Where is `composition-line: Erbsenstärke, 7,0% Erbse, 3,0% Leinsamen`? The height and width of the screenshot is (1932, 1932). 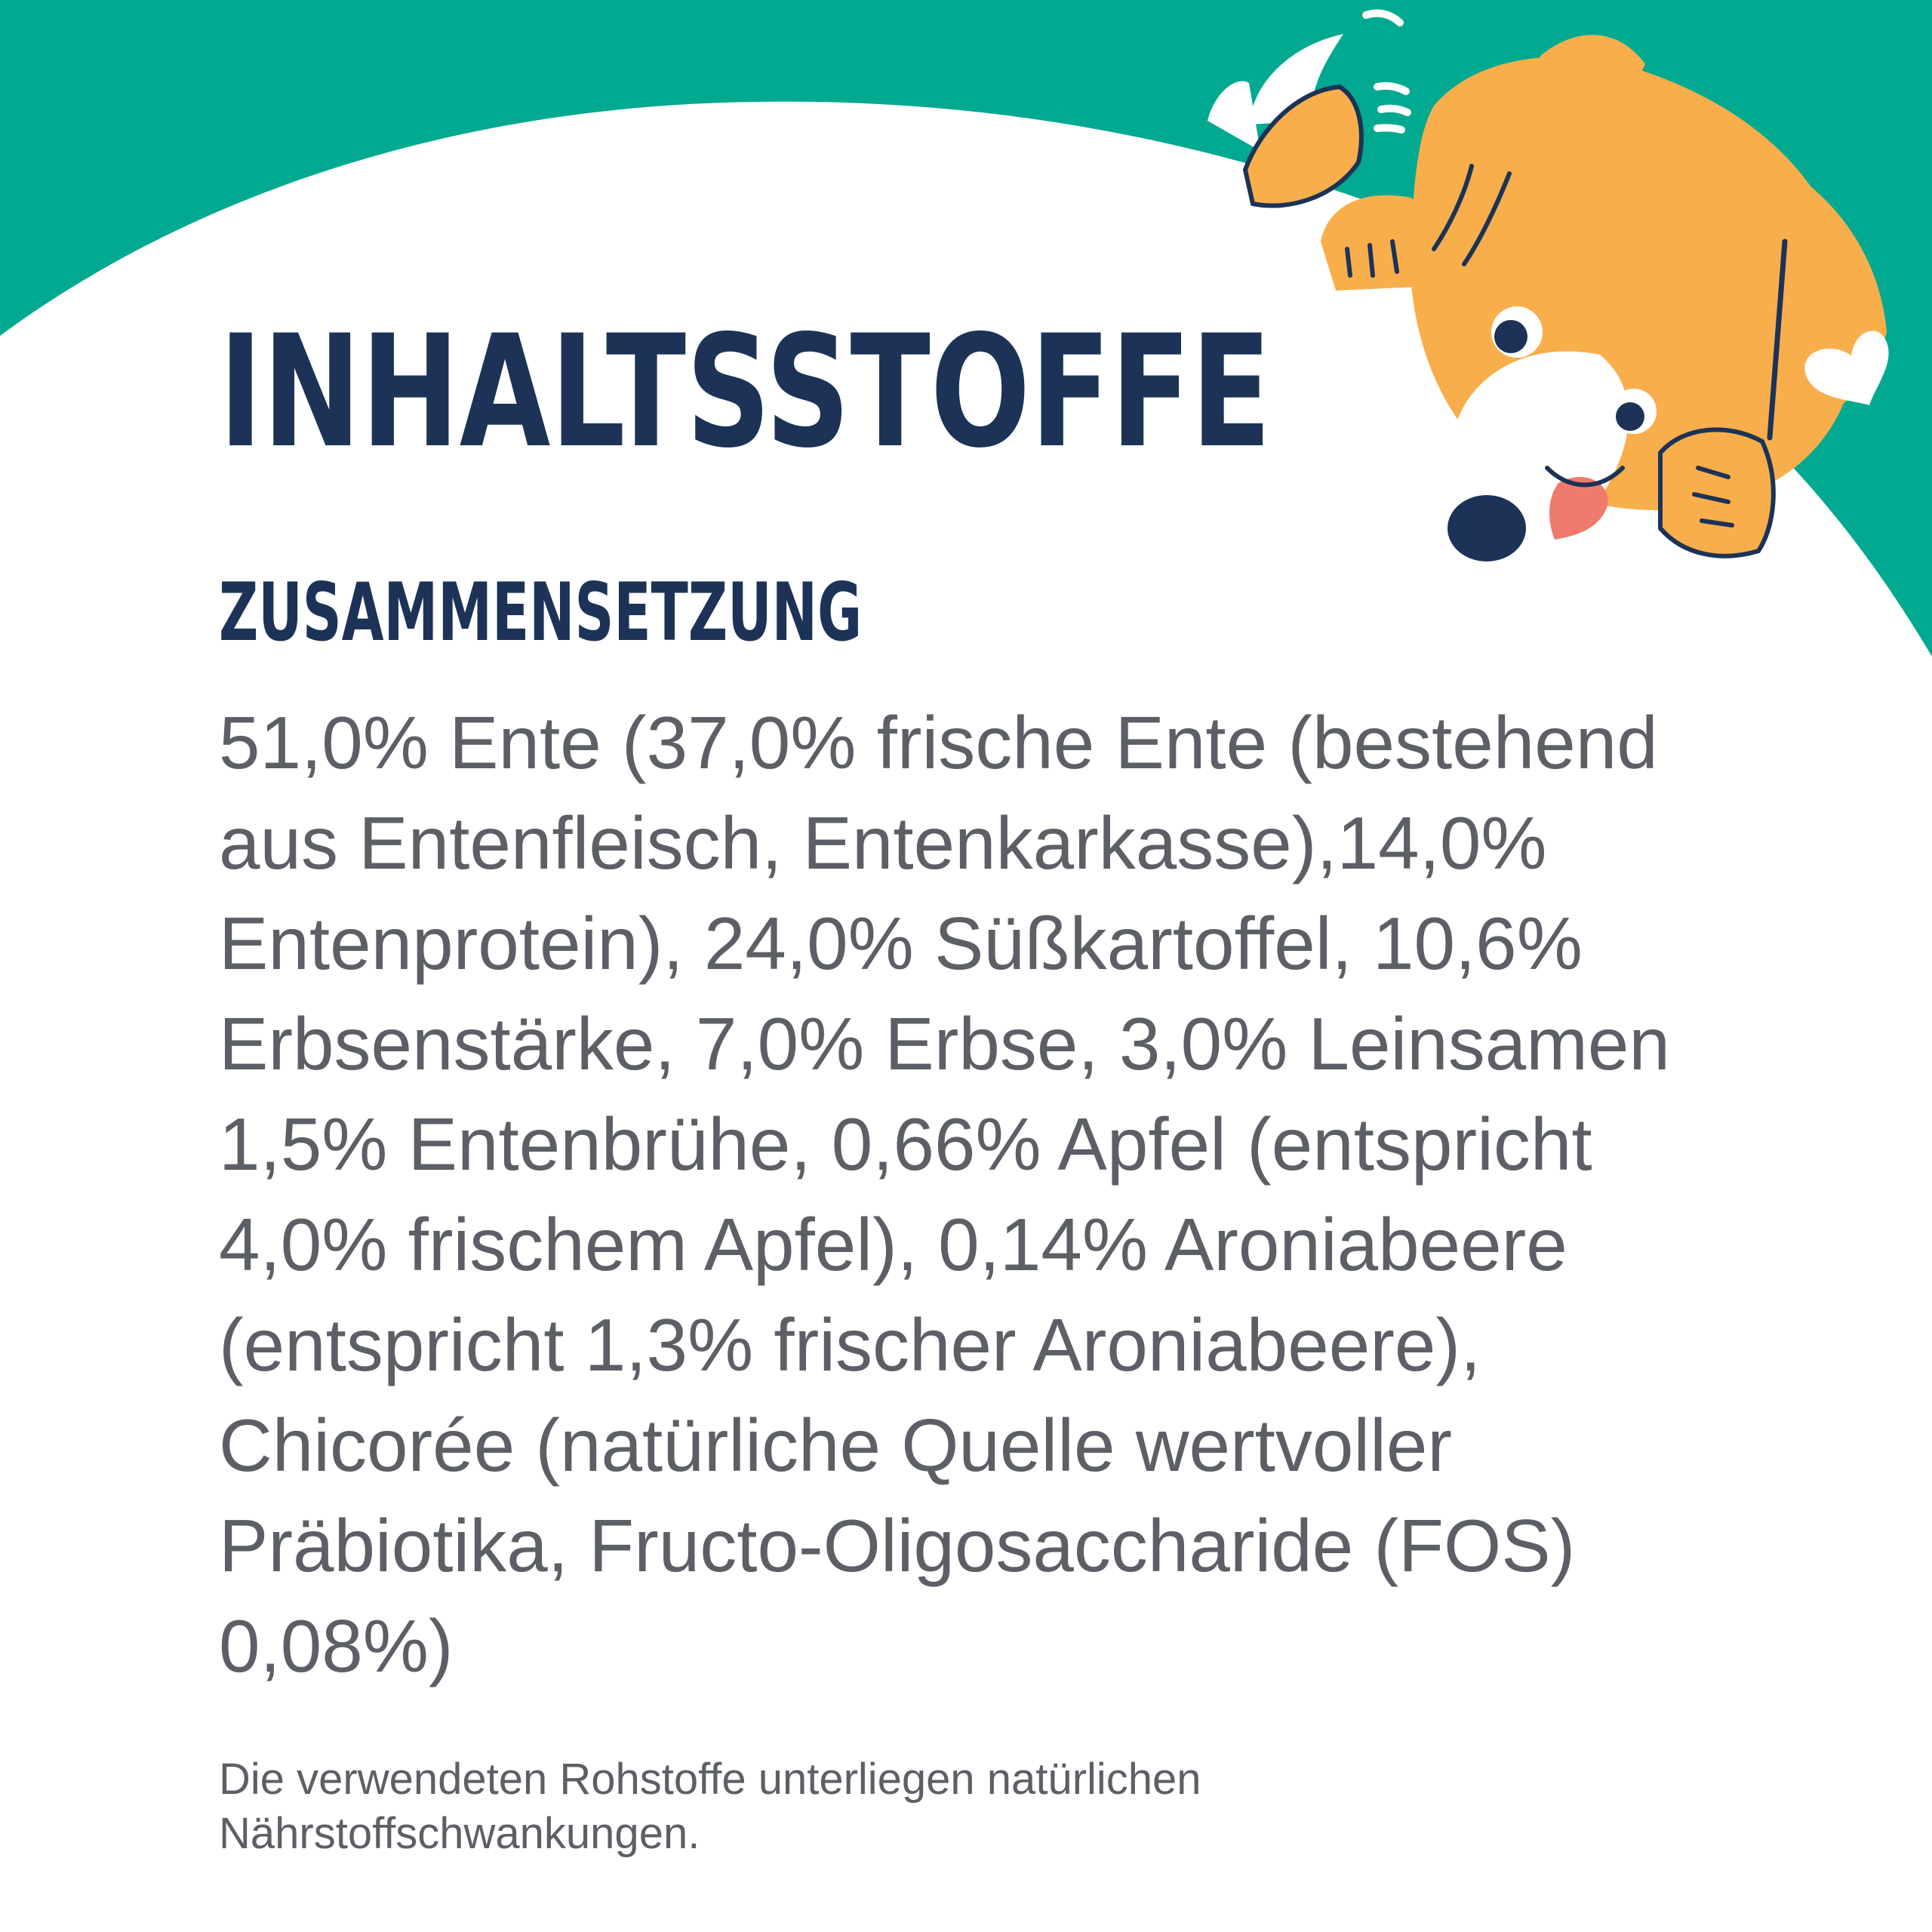
composition-line: Erbsenstärke, 7,0% Erbse, 3,0% Leinsamen is located at coordinates (944, 1043).